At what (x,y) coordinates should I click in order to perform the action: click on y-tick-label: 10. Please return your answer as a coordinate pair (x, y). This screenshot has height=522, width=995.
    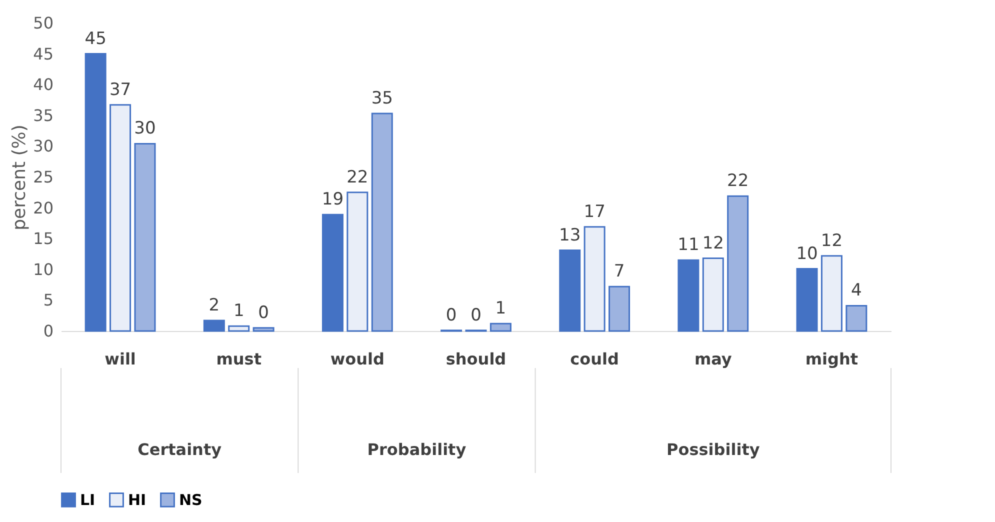
    Looking at the image, I should click on (43, 269).